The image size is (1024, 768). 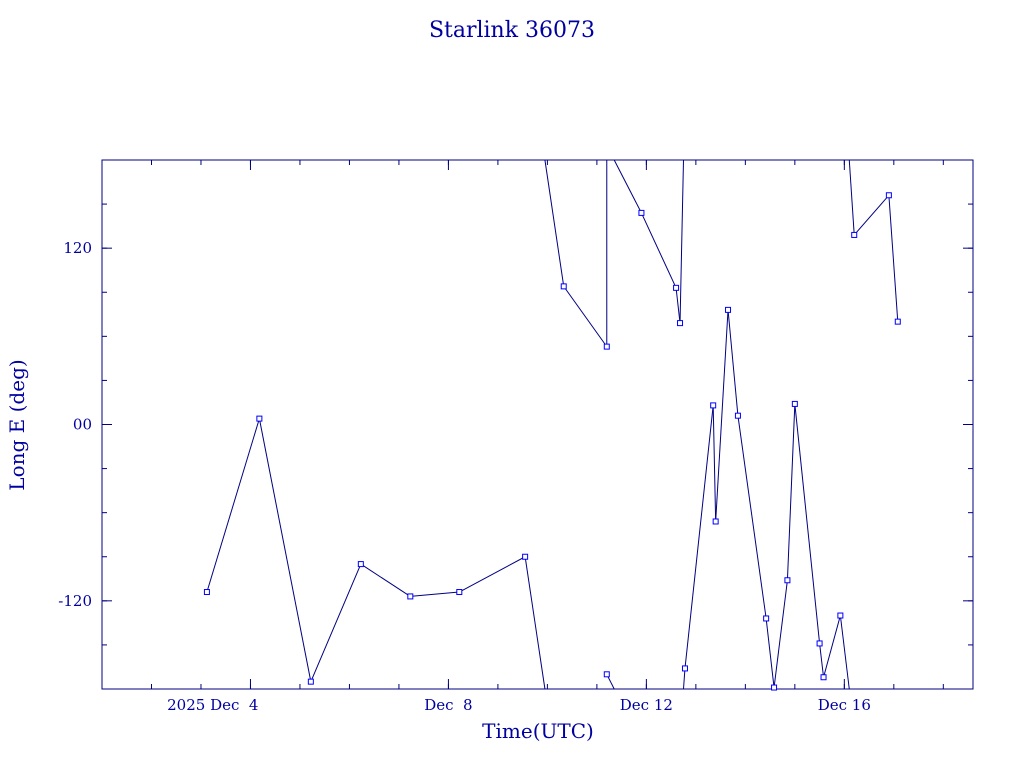 What do you see at coordinates (844, 705) in the screenshot?
I see `x-tick-label: Dec 16` at bounding box center [844, 705].